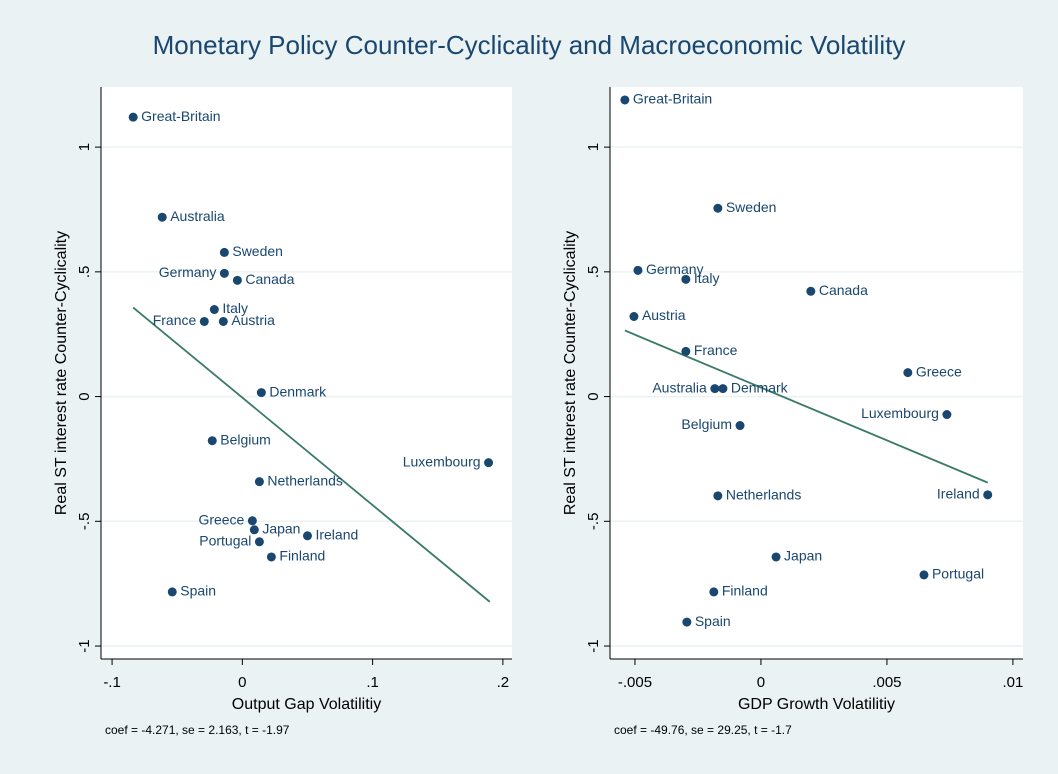  I want to click on note: coef = -49.76, se = 29.25, t = -1.7, so click(703, 730).